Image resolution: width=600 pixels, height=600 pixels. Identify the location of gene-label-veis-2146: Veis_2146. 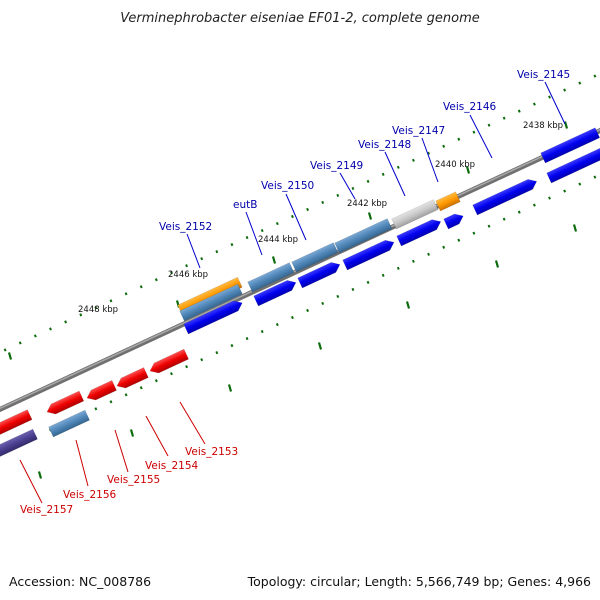
(470, 107).